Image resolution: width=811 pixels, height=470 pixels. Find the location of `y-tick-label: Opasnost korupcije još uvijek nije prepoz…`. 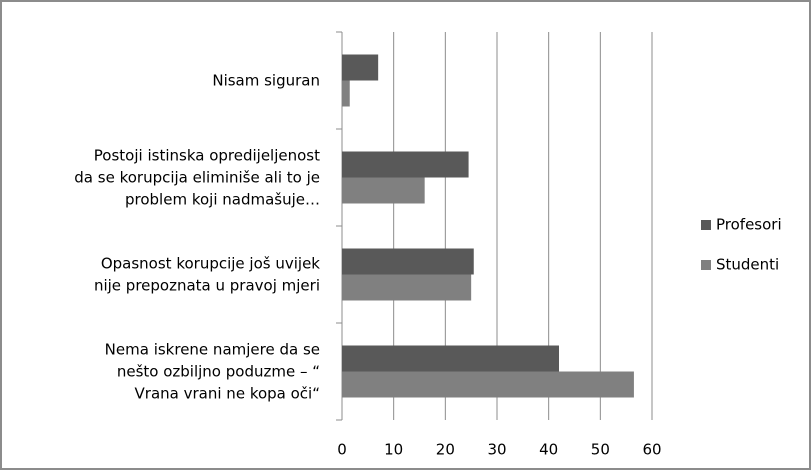

y-tick-label: Opasnost korupcije još uvijek nije prepoz… is located at coordinates (207, 274).